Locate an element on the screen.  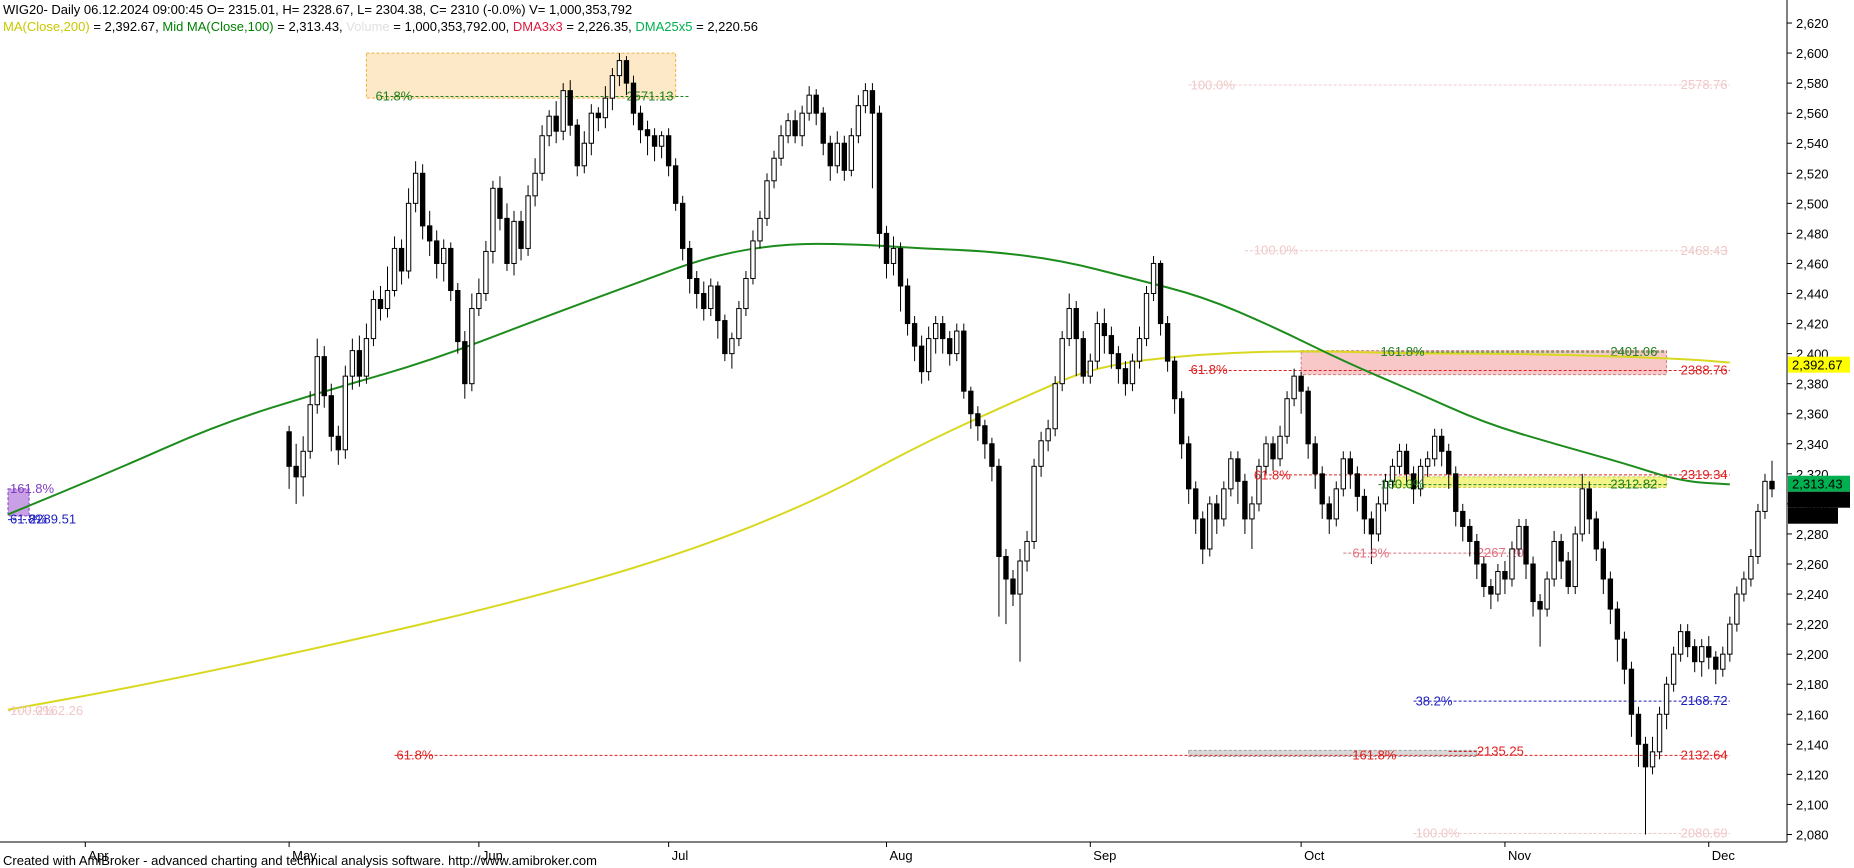
x-tick-label: Jun is located at coordinates (492, 855).